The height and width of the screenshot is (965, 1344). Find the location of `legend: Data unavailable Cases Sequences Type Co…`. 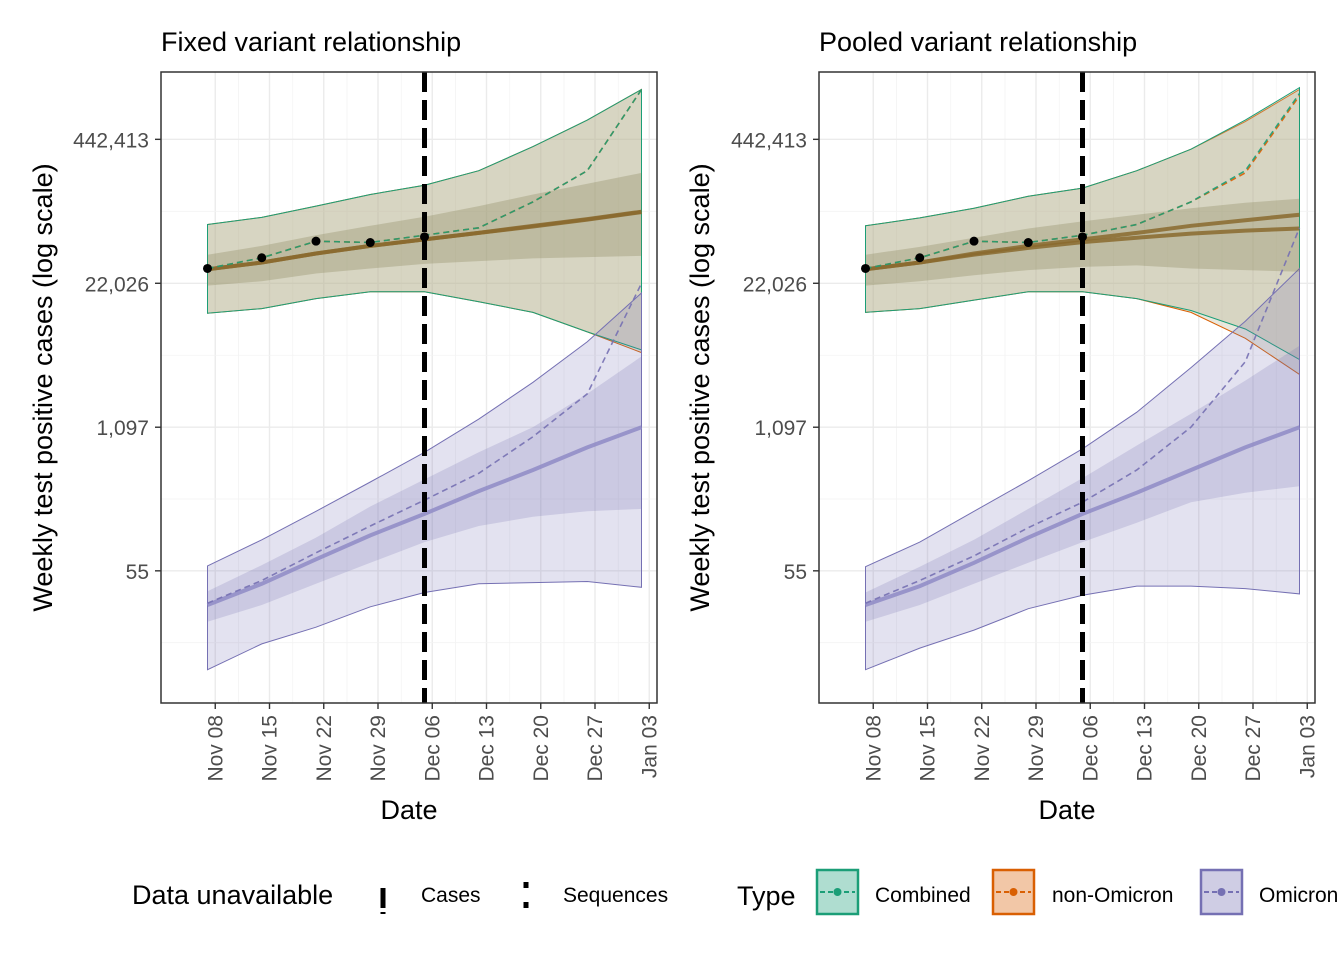

legend: Data unavailable Cases Sequences Type Co… is located at coordinates (735, 892).